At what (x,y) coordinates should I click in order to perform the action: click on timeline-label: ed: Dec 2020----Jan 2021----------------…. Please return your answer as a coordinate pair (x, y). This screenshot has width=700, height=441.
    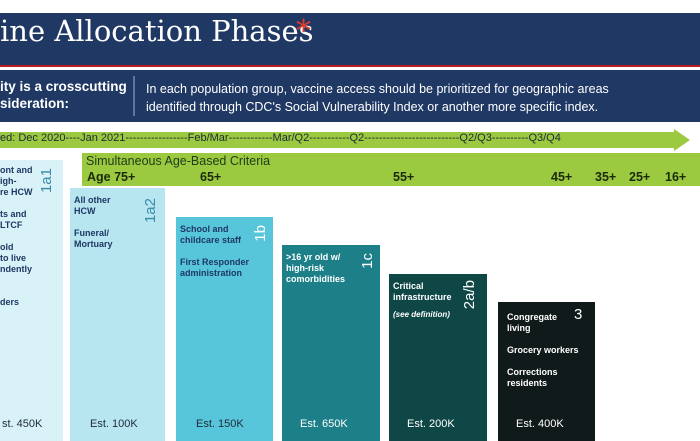
    Looking at the image, I should click on (280, 138).